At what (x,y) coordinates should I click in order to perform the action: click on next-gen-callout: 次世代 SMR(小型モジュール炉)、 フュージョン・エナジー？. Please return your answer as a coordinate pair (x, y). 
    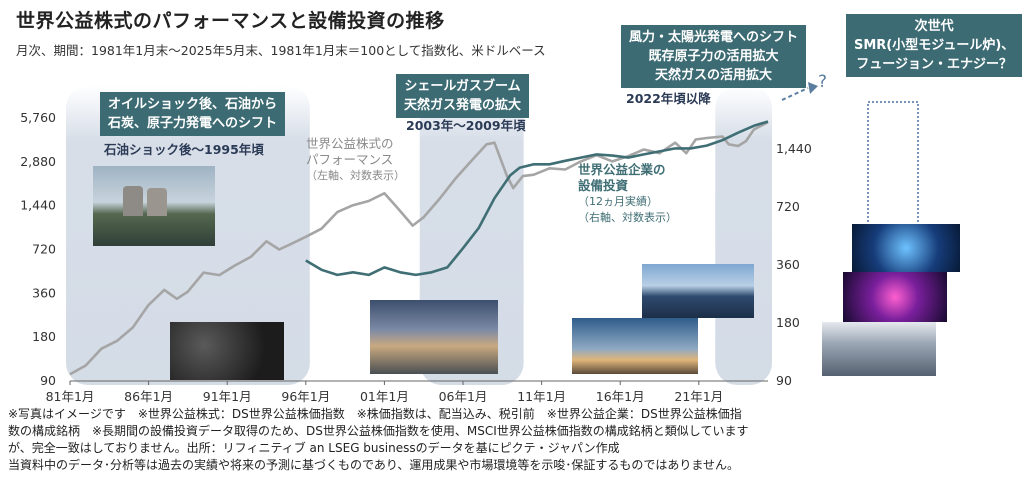
    Looking at the image, I should click on (934, 45).